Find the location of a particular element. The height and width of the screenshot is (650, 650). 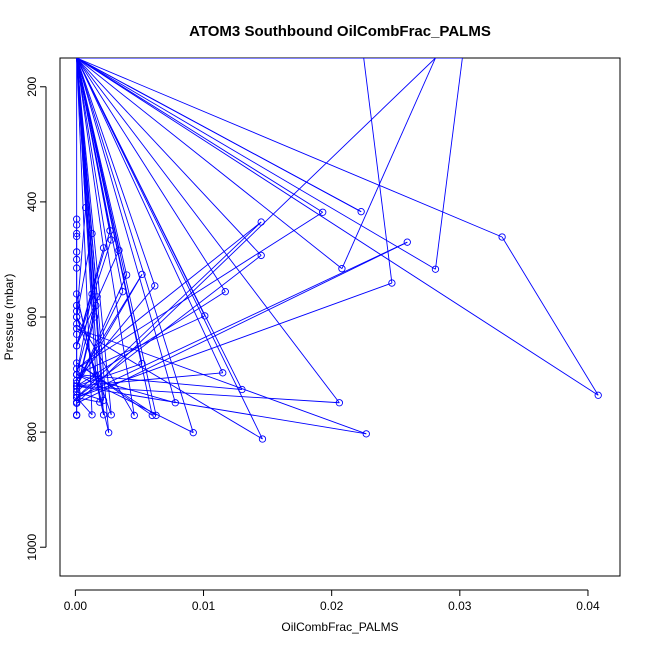

x-tick-label: 0.01 is located at coordinates (204, 606).